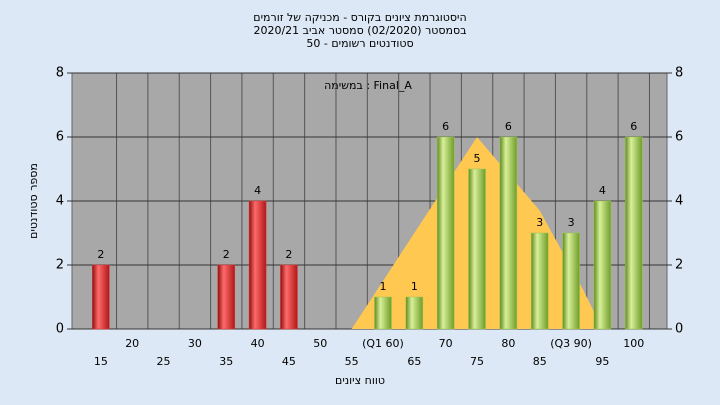 This screenshot has height=405, width=720. Describe the element at coordinates (60, 329) in the screenshot. I see `y-tick-label: 0` at that location.